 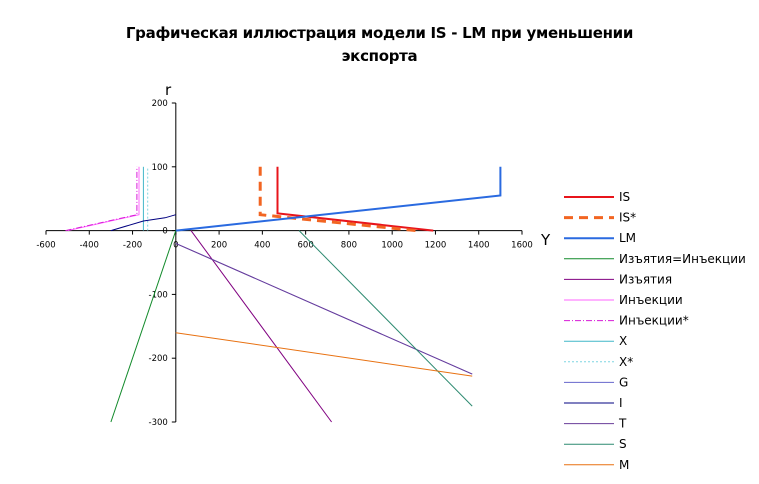 What do you see at coordinates (627, 218) in the screenshot?
I see `legend-label: IS*` at bounding box center [627, 218].